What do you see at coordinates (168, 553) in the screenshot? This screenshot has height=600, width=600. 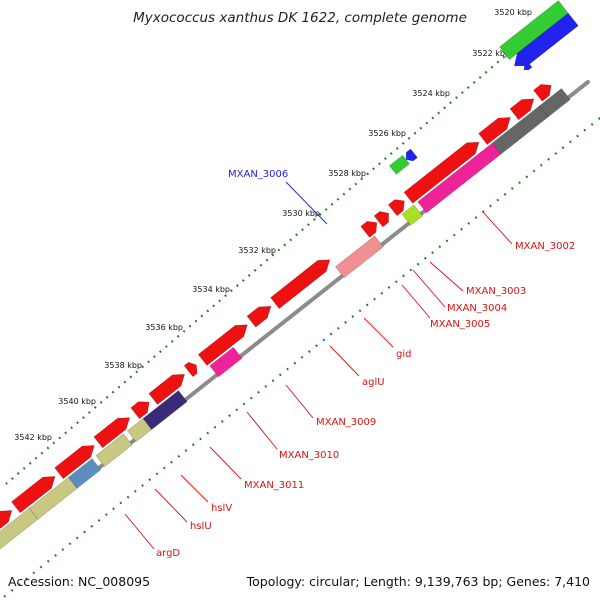 I see `gene-label: argD` at bounding box center [168, 553].